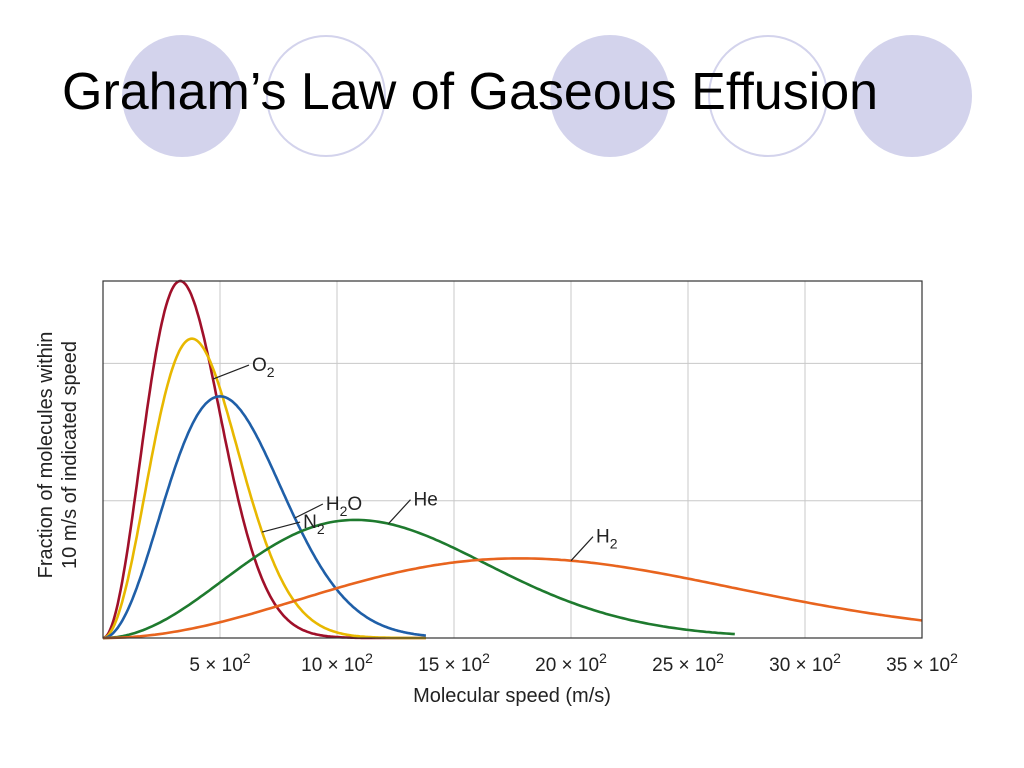 This screenshot has width=1024, height=768. I want to click on x-axis-label: Molecular speed (m/s), so click(512, 696).